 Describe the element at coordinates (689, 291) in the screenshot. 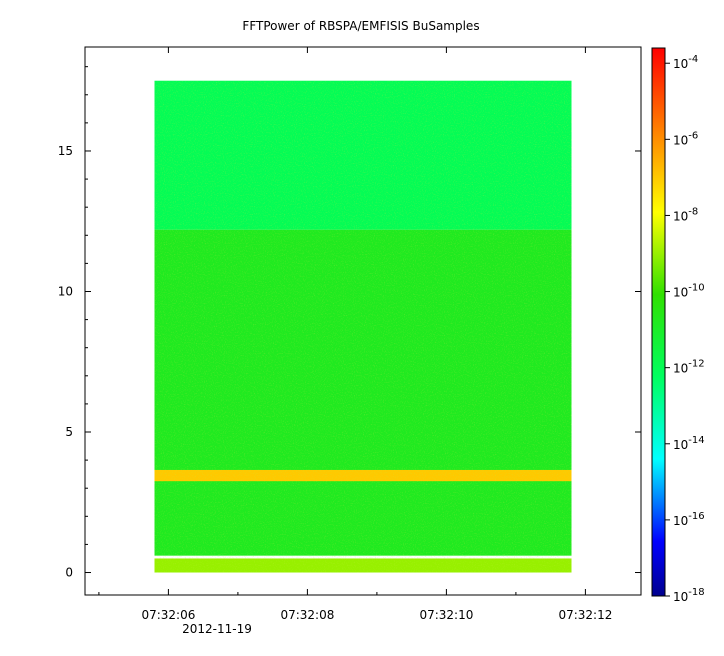

I see `colorbar-tick-label: 10⁻¹⁰` at that location.